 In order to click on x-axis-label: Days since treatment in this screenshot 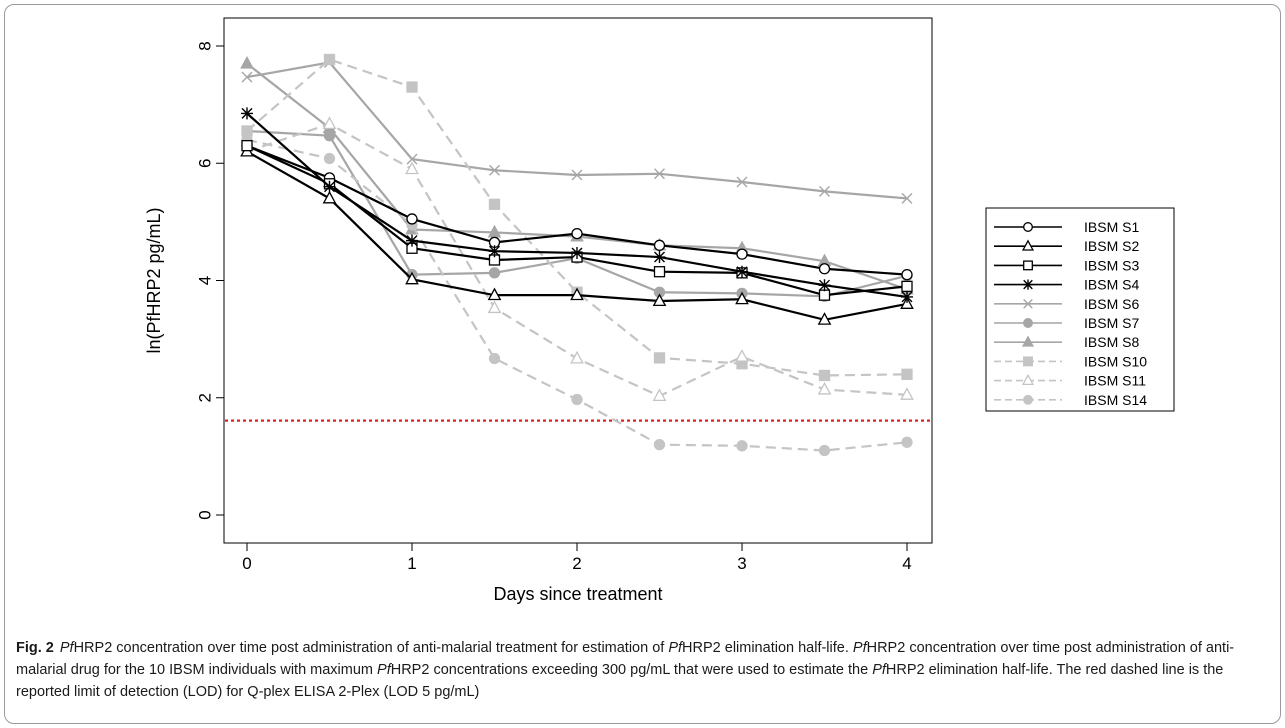, I will do `click(577, 594)`.